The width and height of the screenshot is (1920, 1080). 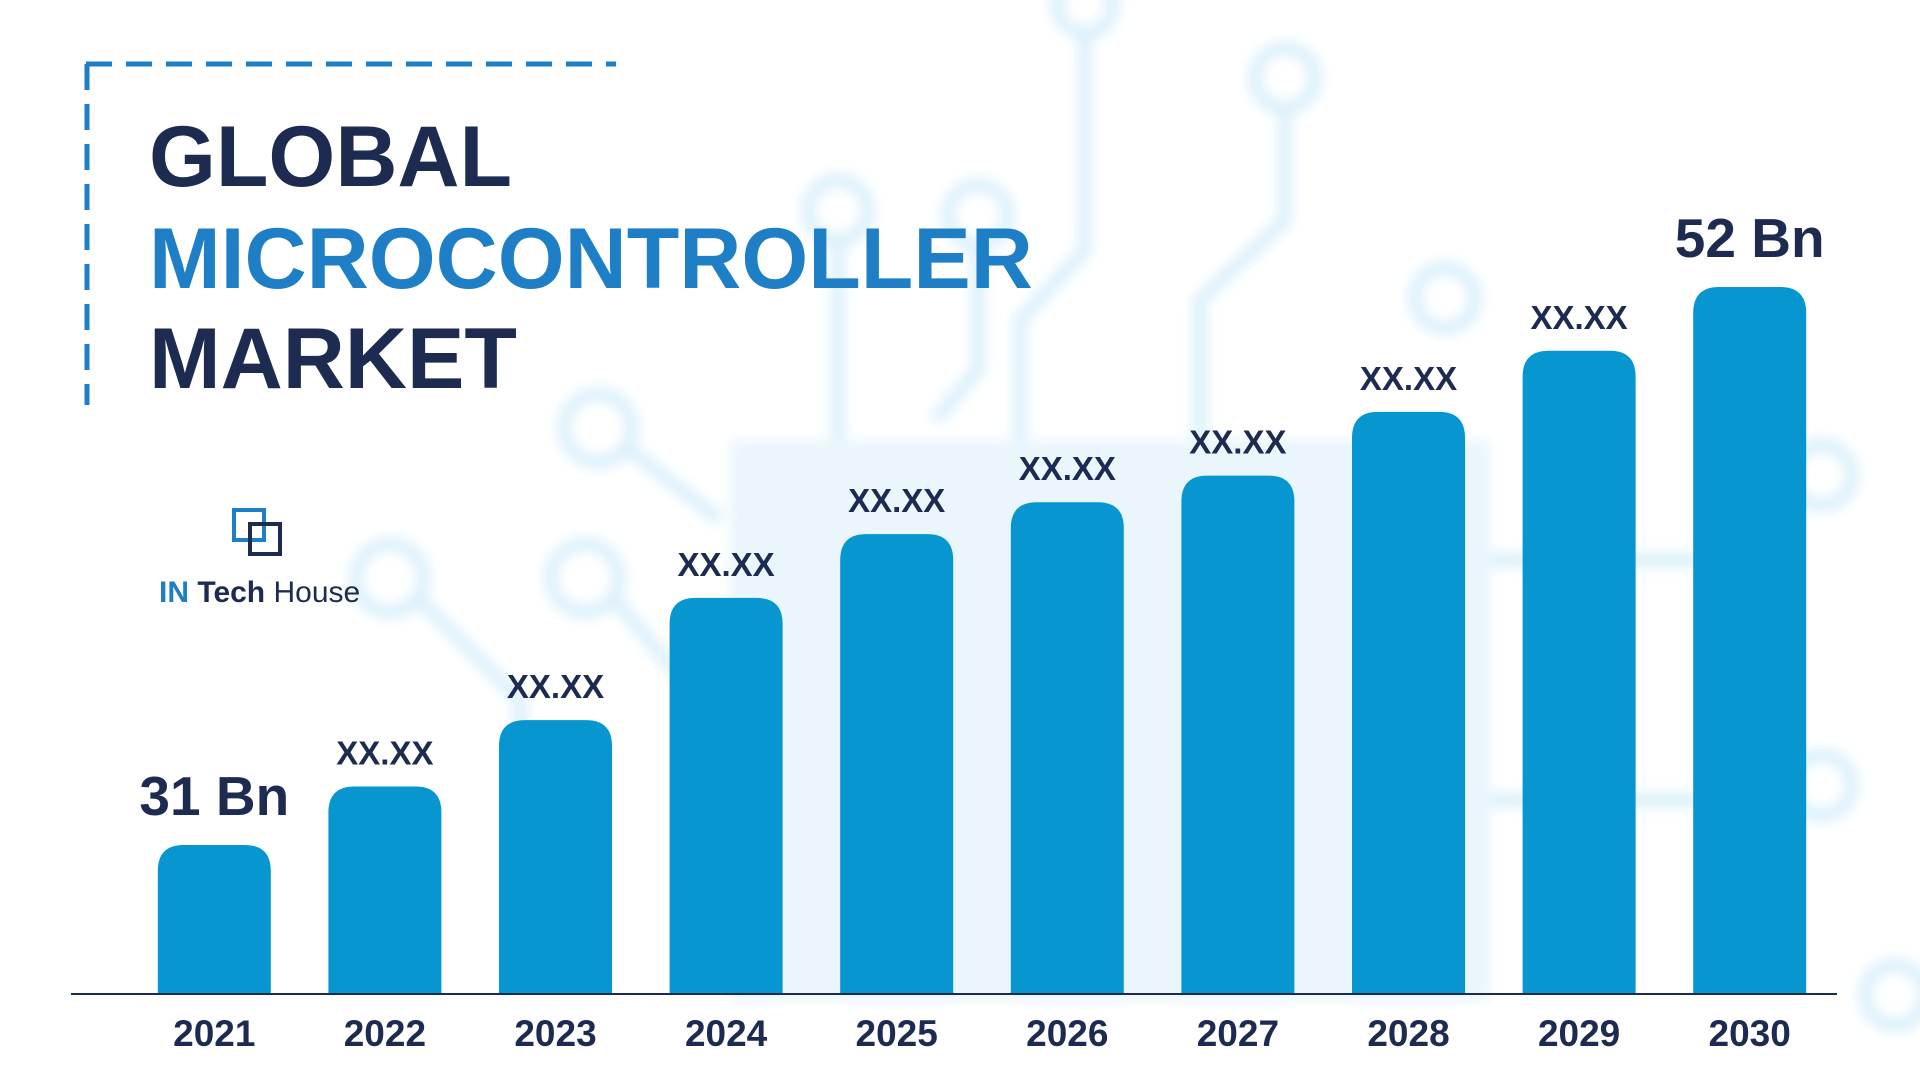 I want to click on x-tick-label: 2024, so click(x=726, y=1033).